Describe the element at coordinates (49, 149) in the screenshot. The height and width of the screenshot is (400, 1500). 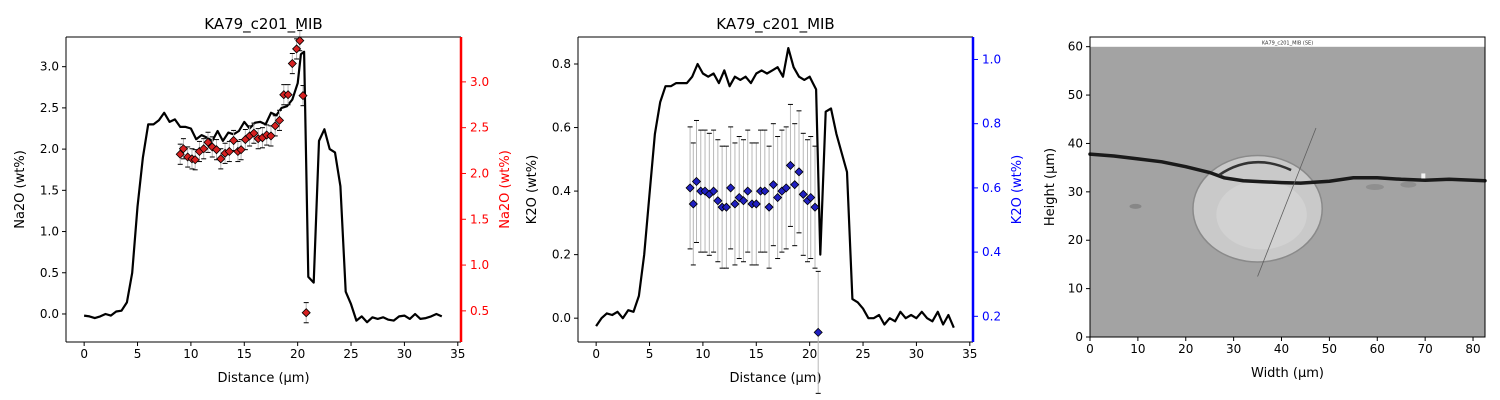
I see `y-tick-label: 2.0` at that location.